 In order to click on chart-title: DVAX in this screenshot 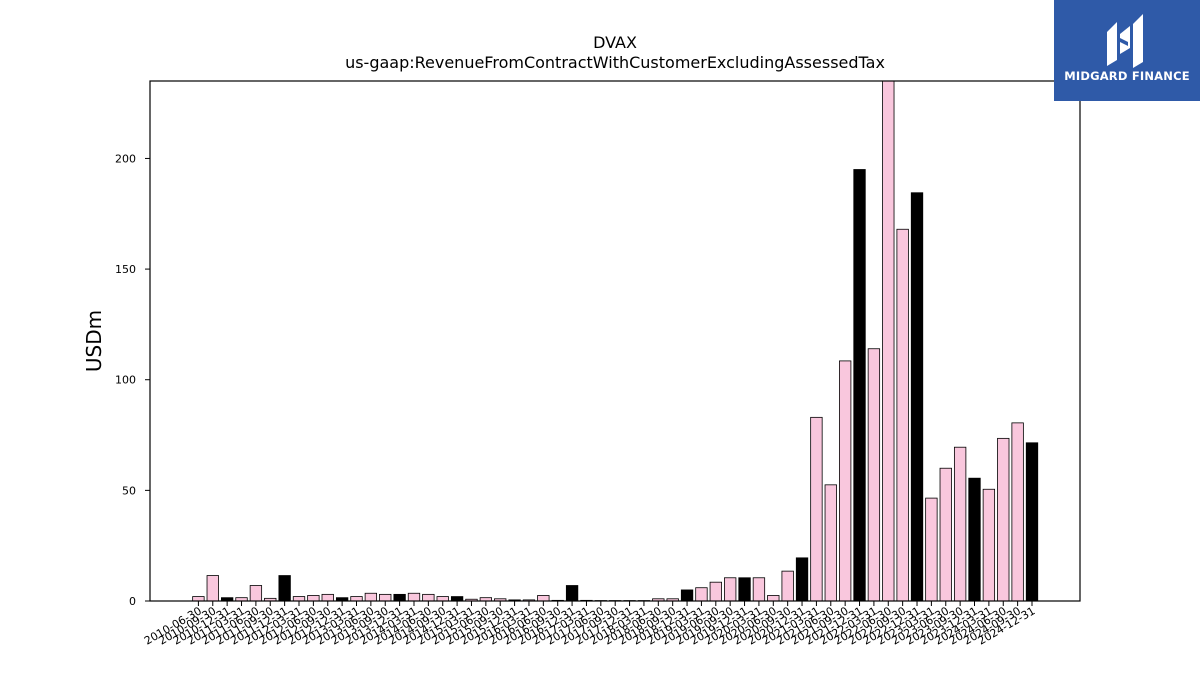, I will do `click(615, 42)`.